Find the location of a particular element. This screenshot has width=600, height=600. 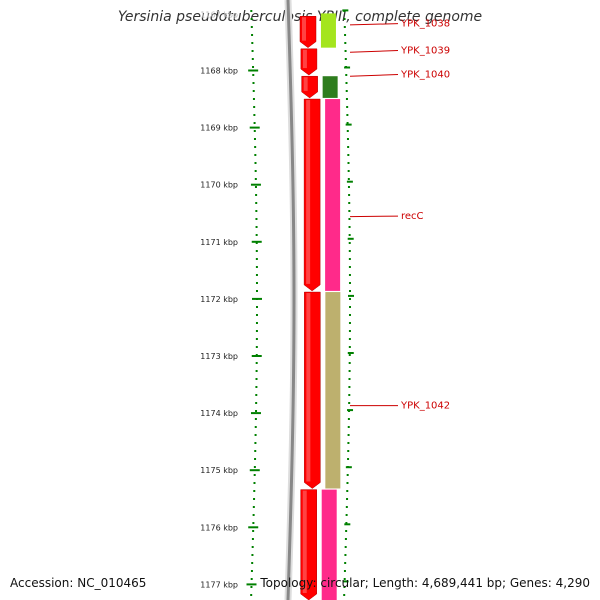

ruler-tick-label: 1174 kbp is located at coordinates (219, 413).